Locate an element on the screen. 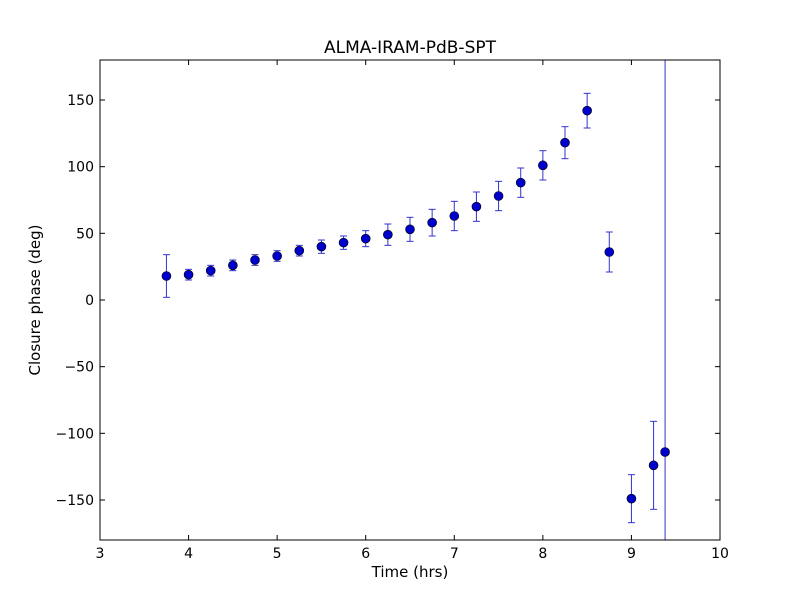 This screenshot has height=600, width=800. x-tick-label: 7 is located at coordinates (454, 554).